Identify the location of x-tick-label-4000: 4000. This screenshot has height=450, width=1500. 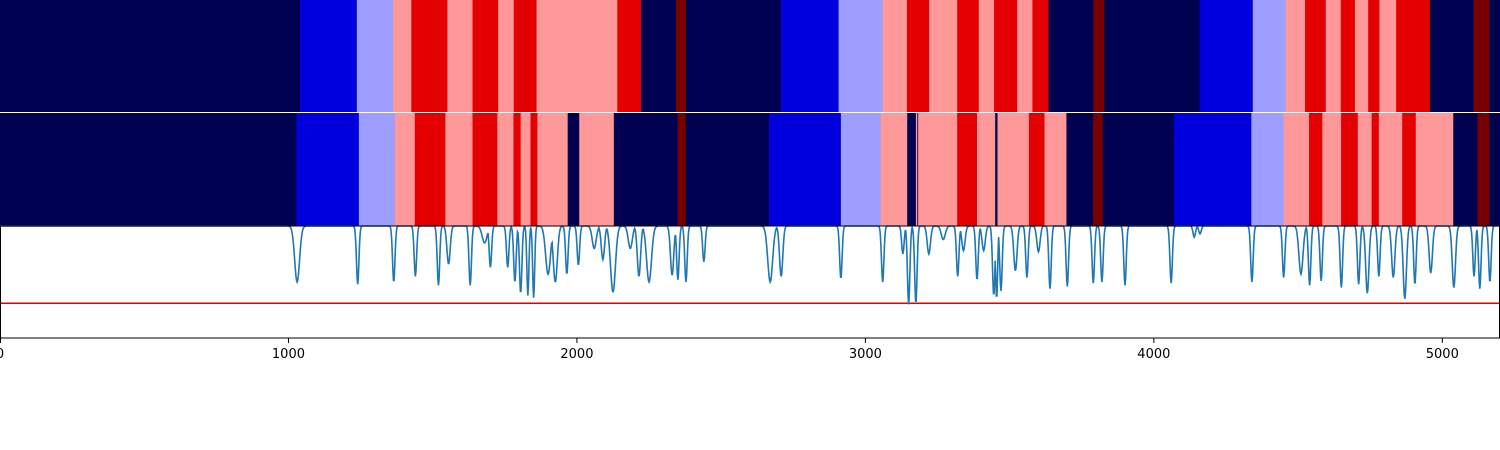
(1153, 354).